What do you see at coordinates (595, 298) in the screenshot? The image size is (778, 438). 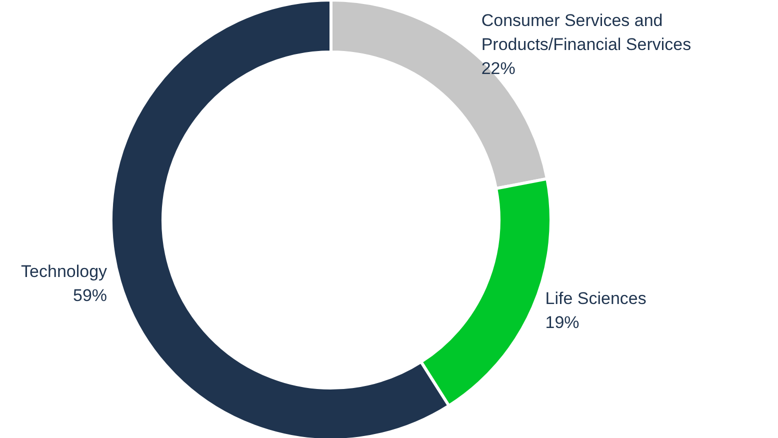 I see `slice-label: Life Sciences` at bounding box center [595, 298].